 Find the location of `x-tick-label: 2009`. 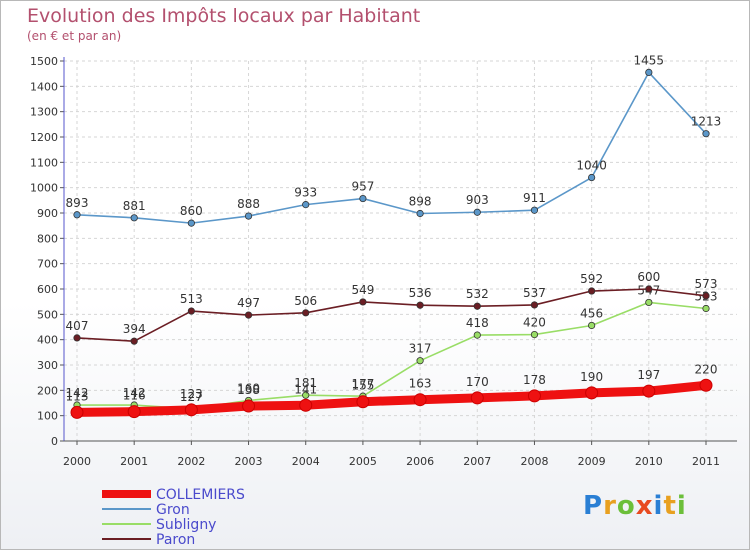

x-tick-label: 2009 is located at coordinates (592, 461).